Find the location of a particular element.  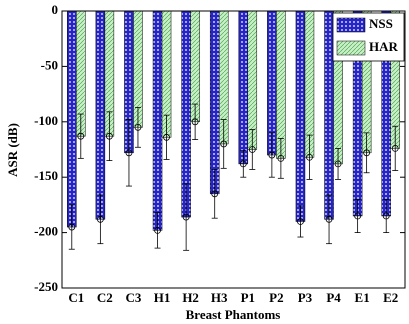

x-tick-label: C1 is located at coordinates (76, 297).